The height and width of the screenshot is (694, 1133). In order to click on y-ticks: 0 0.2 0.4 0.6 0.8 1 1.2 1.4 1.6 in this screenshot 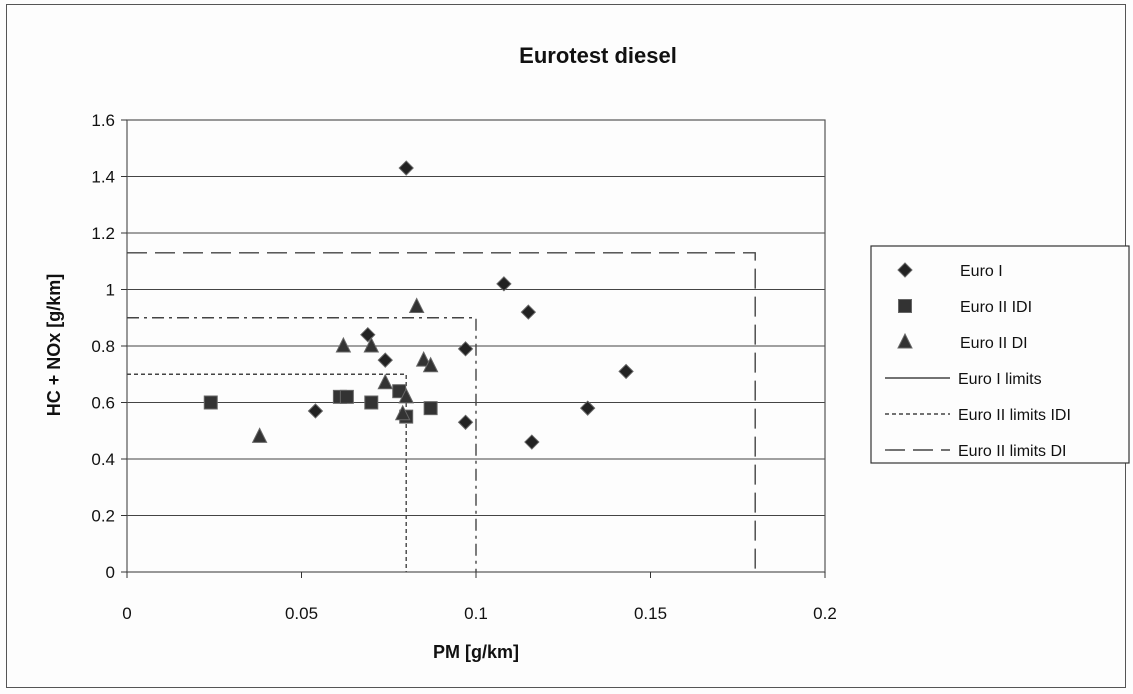, I will do `click(109, 346)`.